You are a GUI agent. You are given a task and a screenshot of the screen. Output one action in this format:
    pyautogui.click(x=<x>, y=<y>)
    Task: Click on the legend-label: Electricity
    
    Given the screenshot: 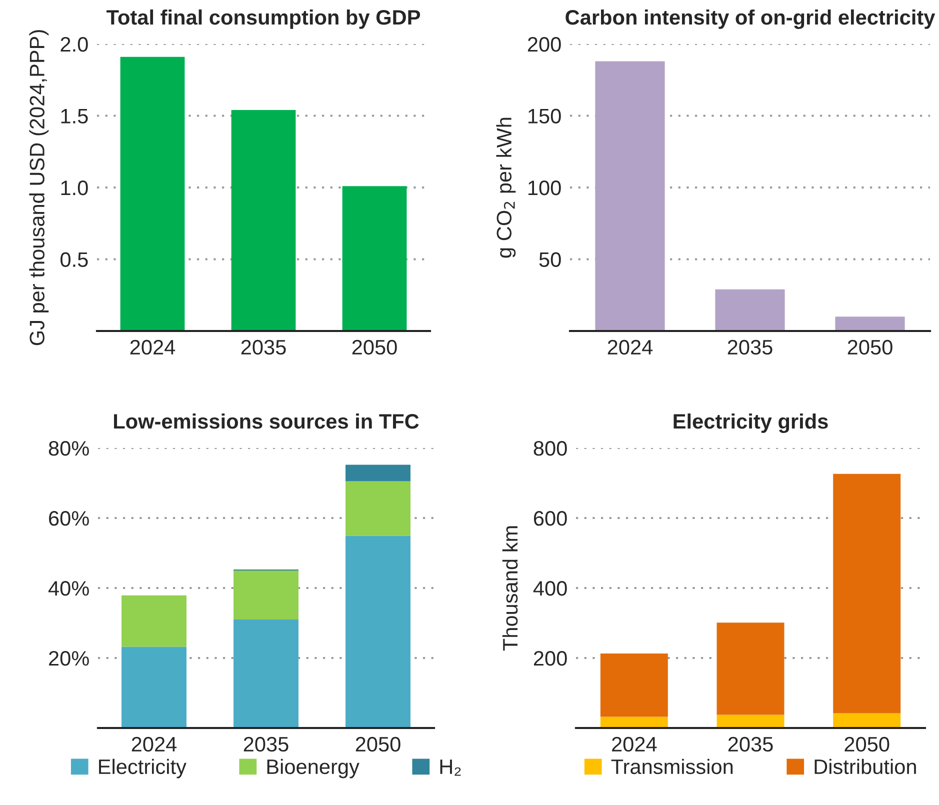 What is the action you would take?
    pyautogui.click(x=142, y=768)
    